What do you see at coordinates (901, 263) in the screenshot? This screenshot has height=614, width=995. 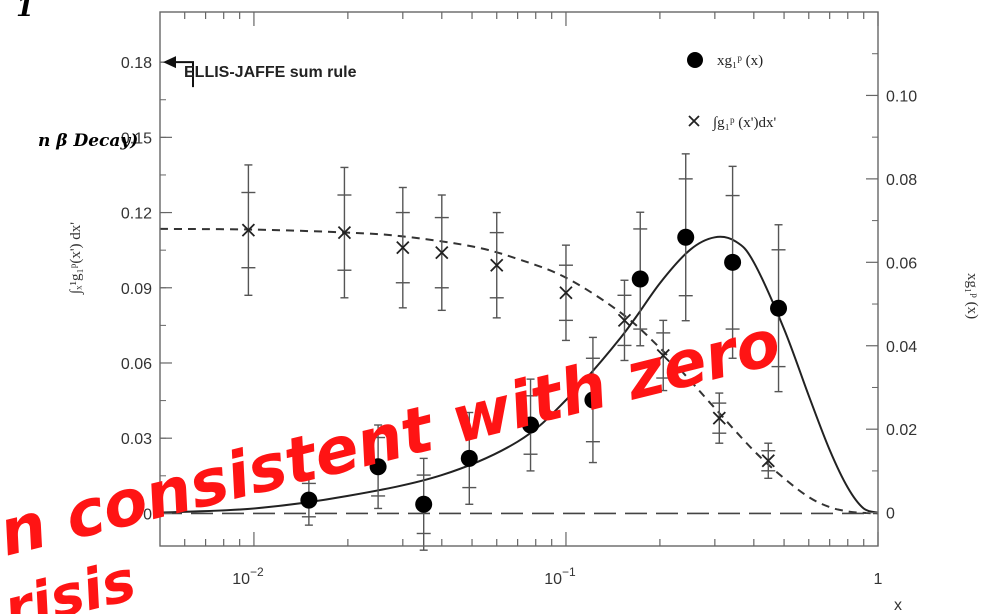 I see `right-tick-label-3: 0.06` at bounding box center [901, 263].